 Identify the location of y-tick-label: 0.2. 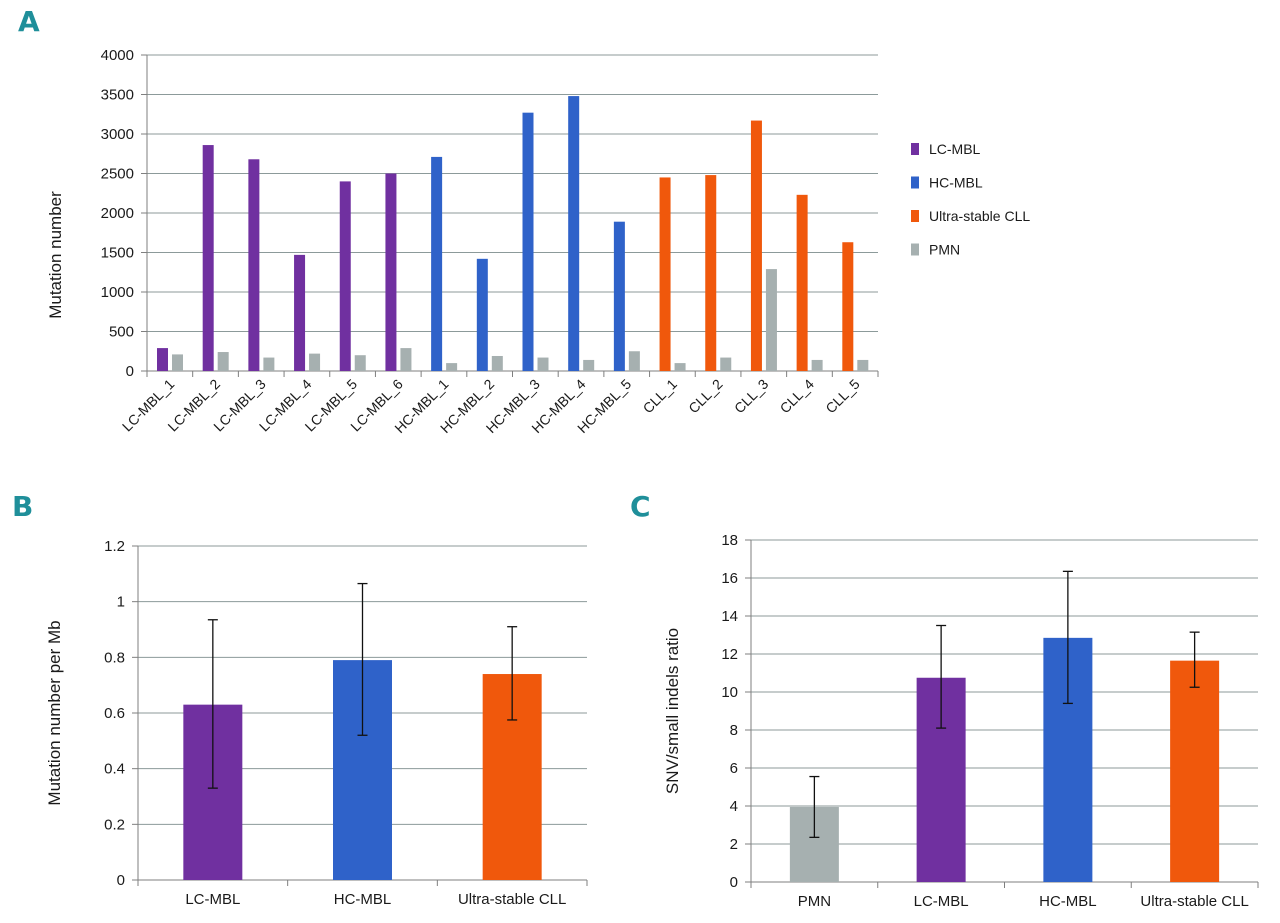
(114, 824).